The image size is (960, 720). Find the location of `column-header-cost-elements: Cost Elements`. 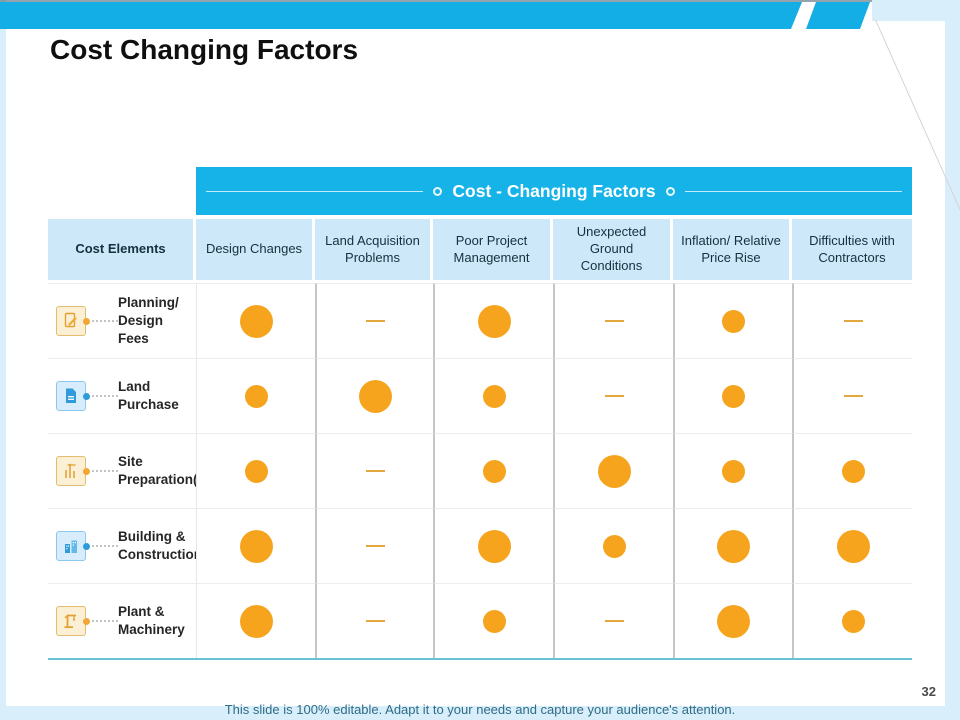

column-header-cost-elements: Cost Elements is located at coordinates (122, 251).